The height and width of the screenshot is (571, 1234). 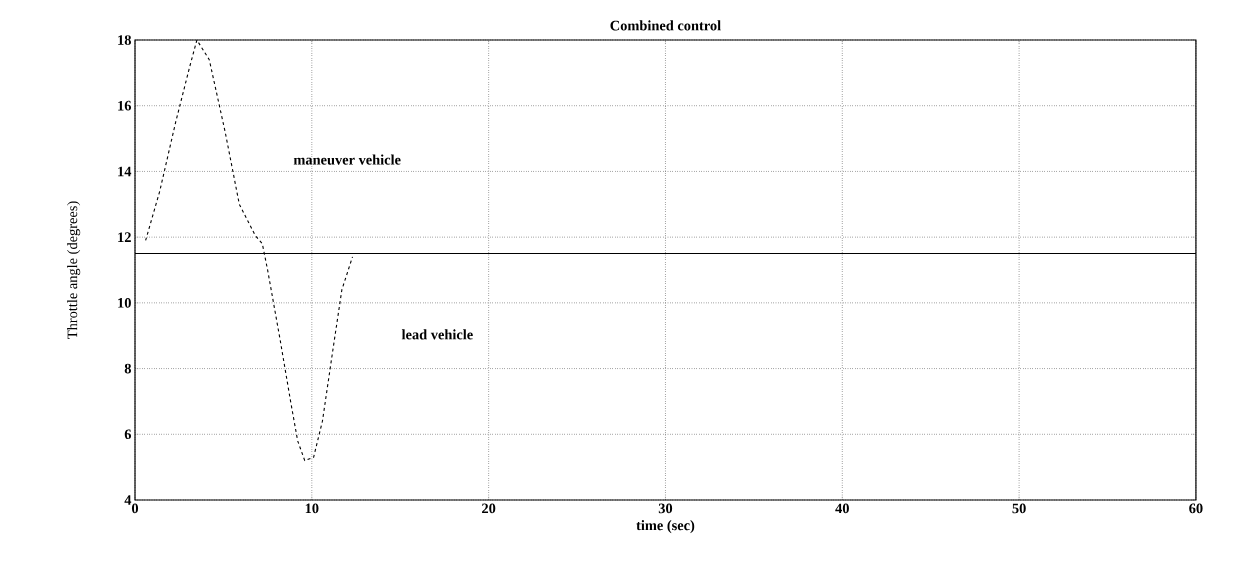 I want to click on annotation: maneuver vehicle, so click(x=347, y=159).